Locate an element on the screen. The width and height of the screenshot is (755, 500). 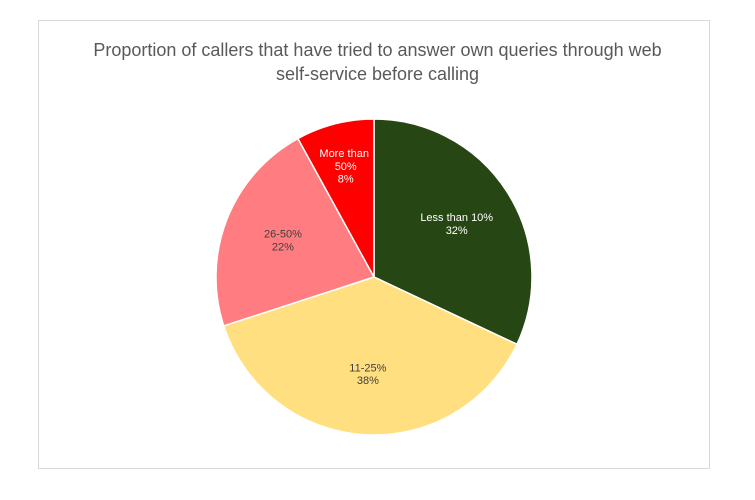
category-label-line: 26-50% is located at coordinates (283, 234).